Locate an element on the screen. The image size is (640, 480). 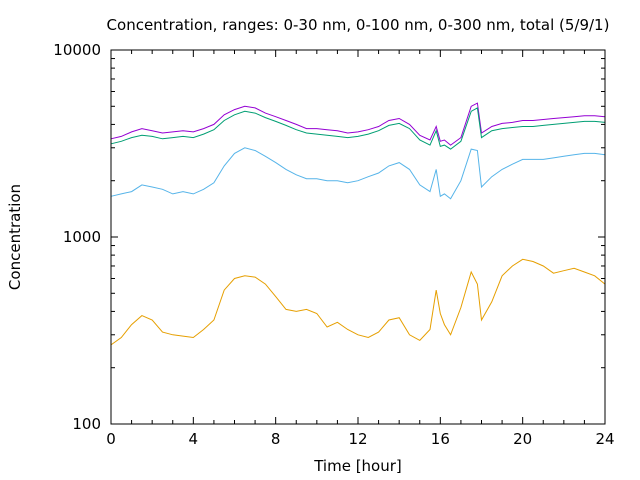
y-tick-label: 100 is located at coordinates (86, 424).